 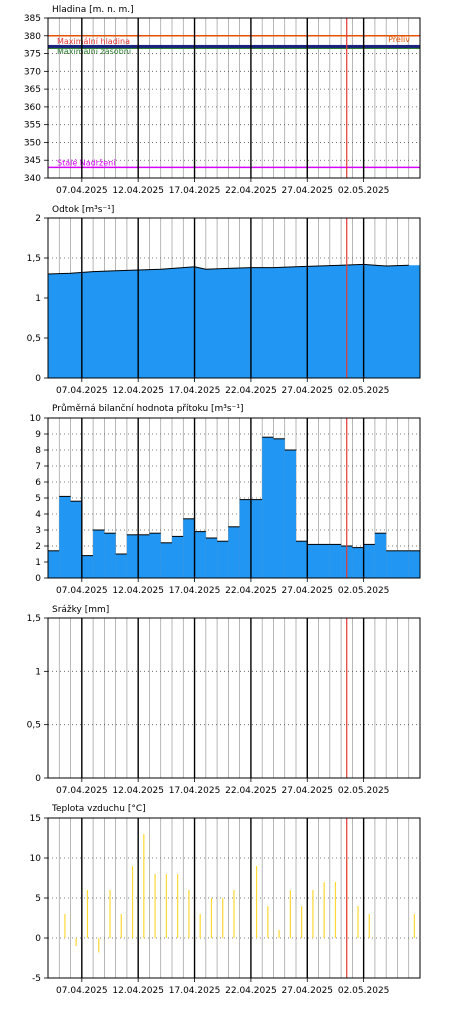 What do you see at coordinates (36, 419) in the screenshot?
I see `y-tick-label: 10` at bounding box center [36, 419].